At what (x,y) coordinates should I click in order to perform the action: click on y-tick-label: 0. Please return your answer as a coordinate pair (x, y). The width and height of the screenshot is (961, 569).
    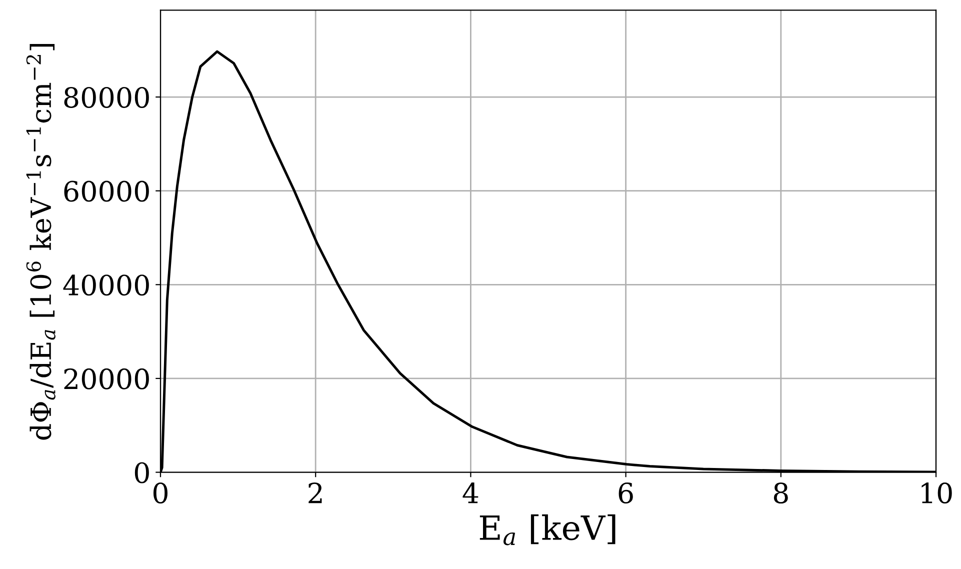
    Looking at the image, I should click on (141, 473).